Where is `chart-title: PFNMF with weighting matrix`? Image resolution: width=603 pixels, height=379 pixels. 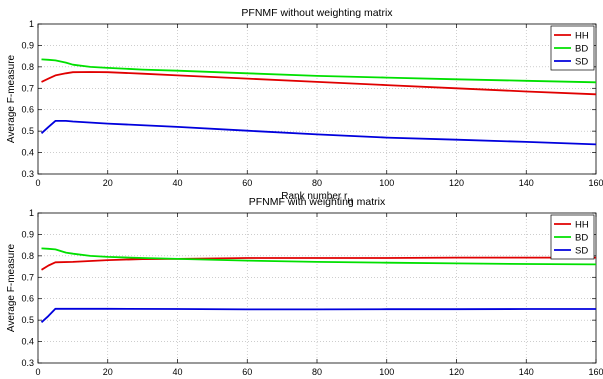
chart-title: PFNMF with weighting matrix is located at coordinates (317, 202).